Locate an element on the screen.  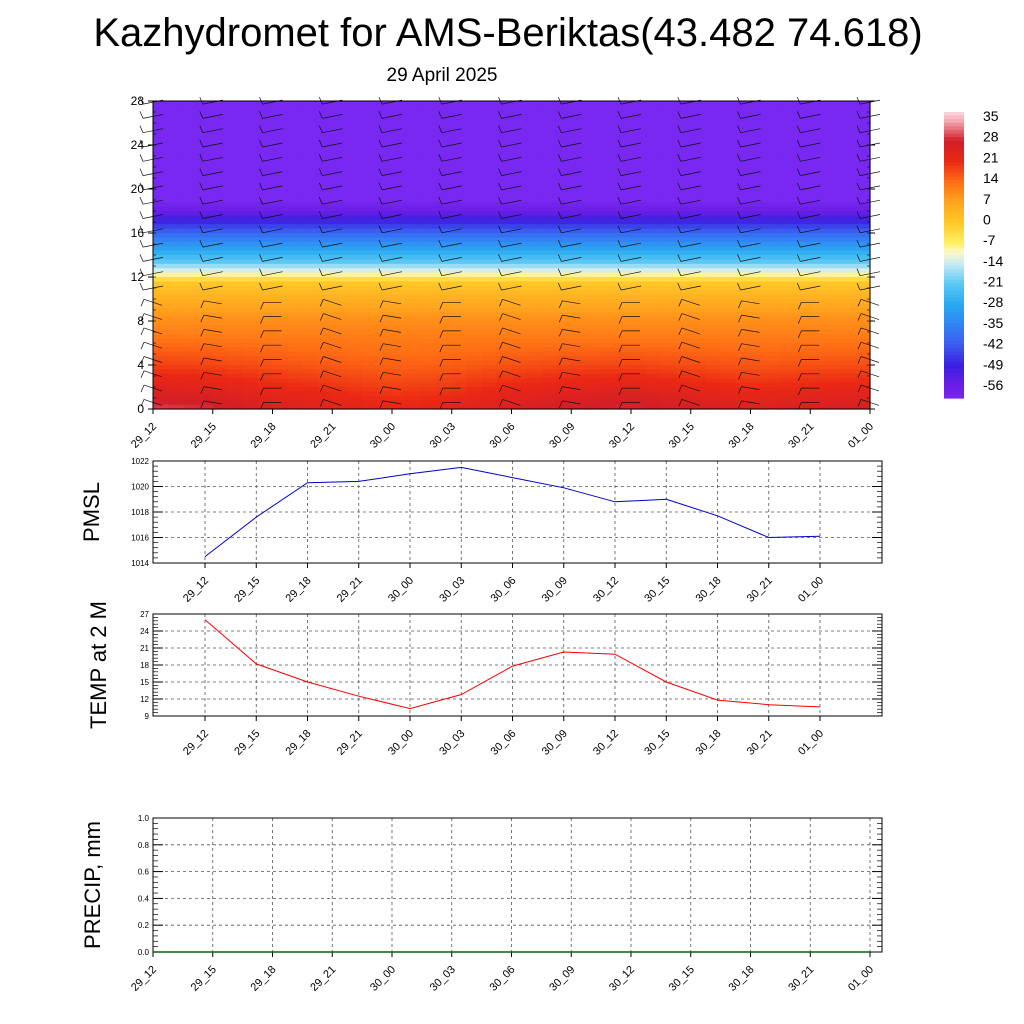
x-tick-label: 30_21 is located at coordinates (801, 979).